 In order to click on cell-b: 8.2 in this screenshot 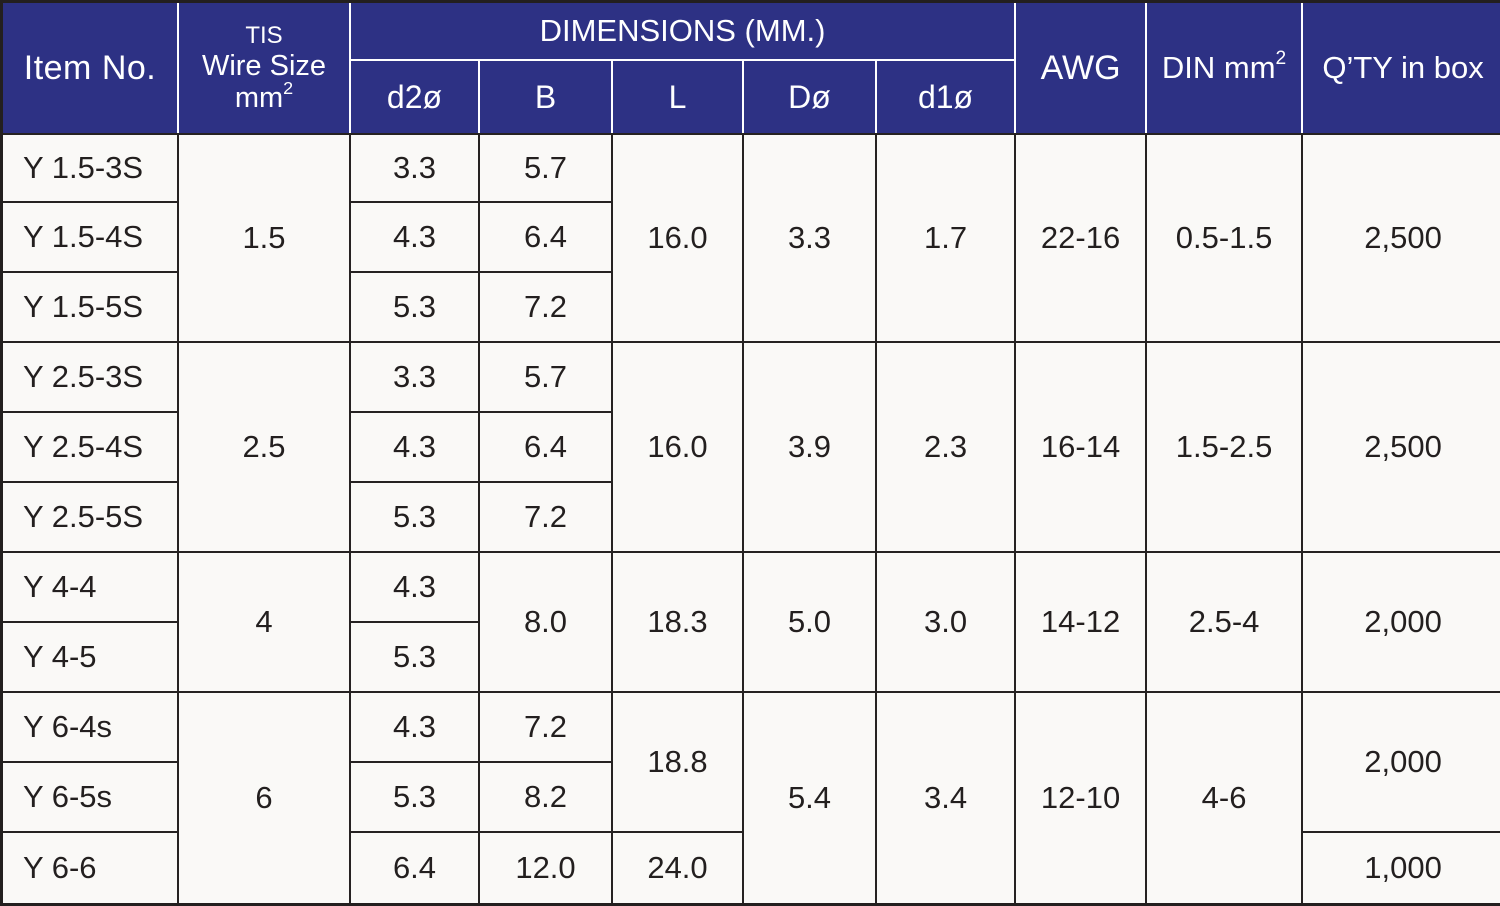, I will do `click(546, 798)`.